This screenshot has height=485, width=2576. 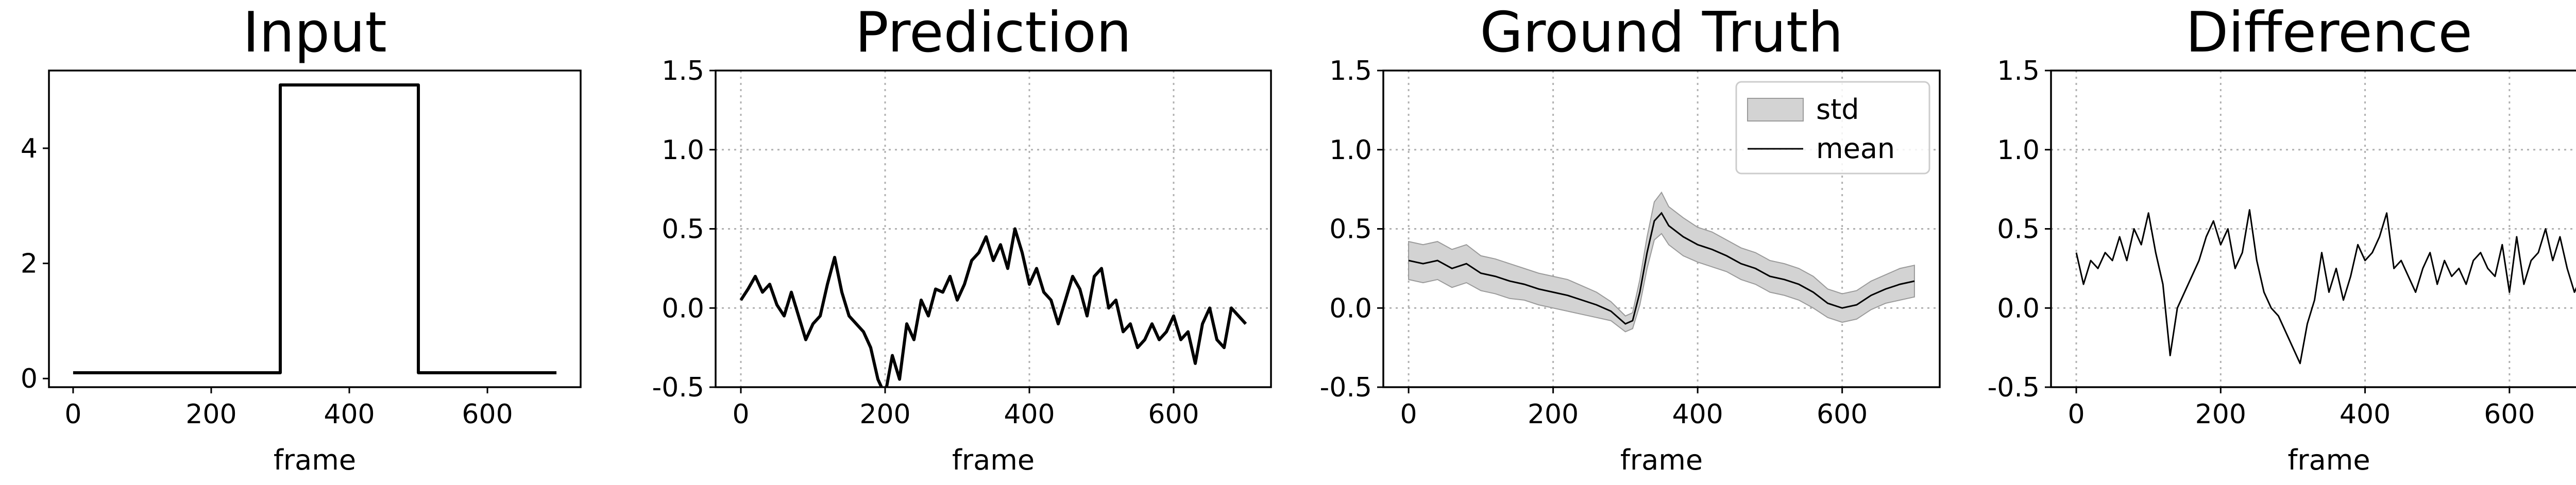 What do you see at coordinates (1661, 268) in the screenshot?
I see `mean-line` at bounding box center [1661, 268].